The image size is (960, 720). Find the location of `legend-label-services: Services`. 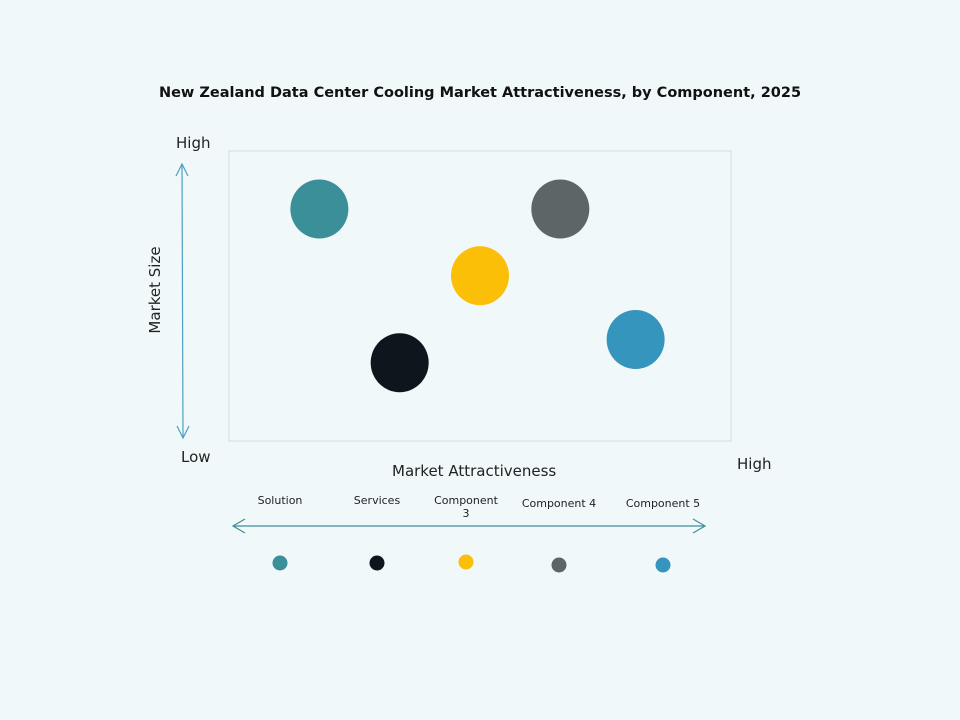

legend-label-services: Services is located at coordinates (377, 500).